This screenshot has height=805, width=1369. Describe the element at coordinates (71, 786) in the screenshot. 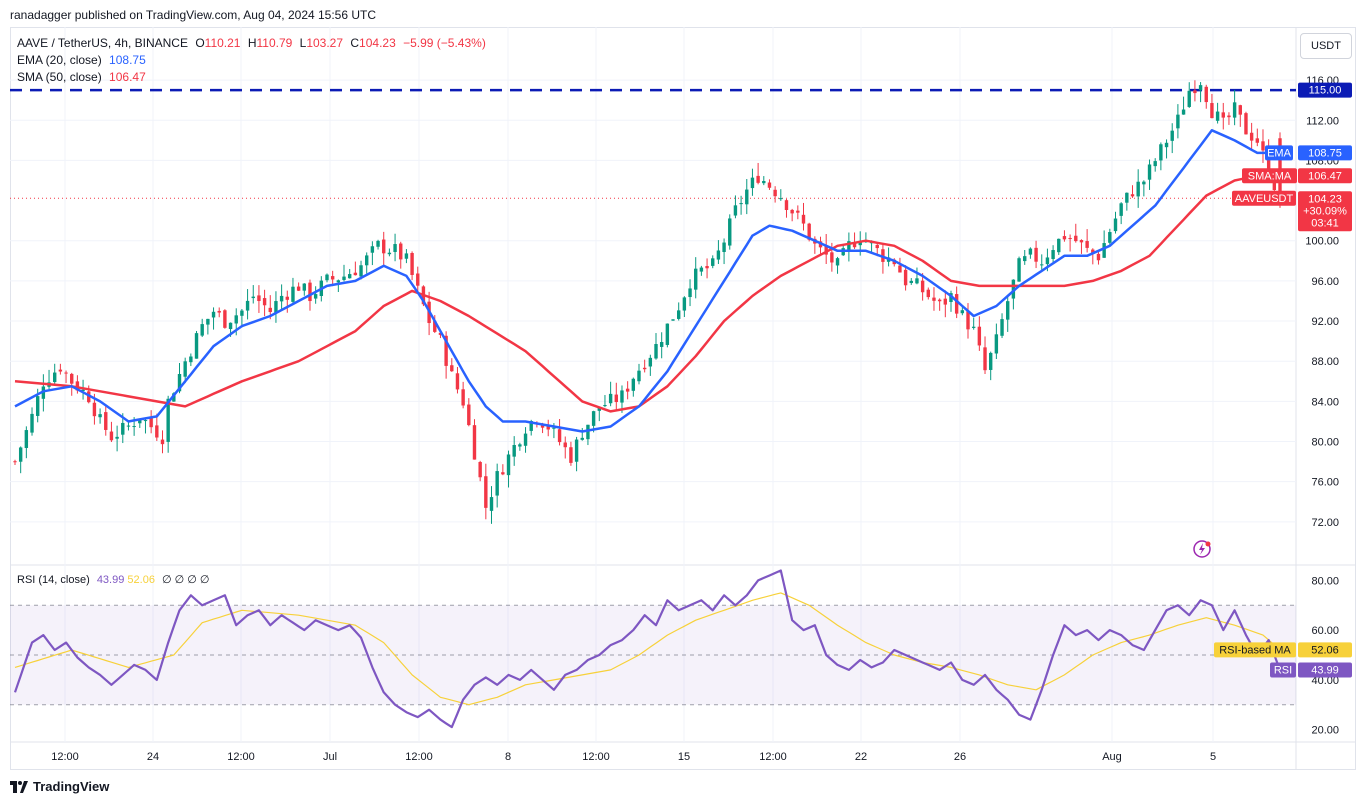

I see `footer-brand-text: TradingView` at that location.